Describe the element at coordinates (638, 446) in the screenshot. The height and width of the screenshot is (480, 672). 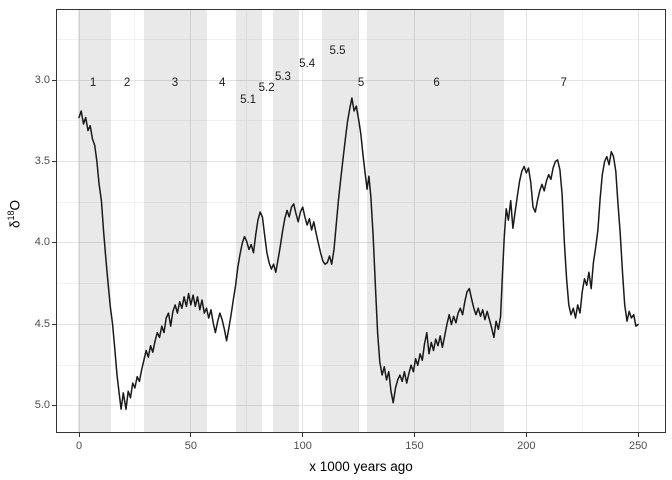
I see `x-tick-label: 250` at that location.